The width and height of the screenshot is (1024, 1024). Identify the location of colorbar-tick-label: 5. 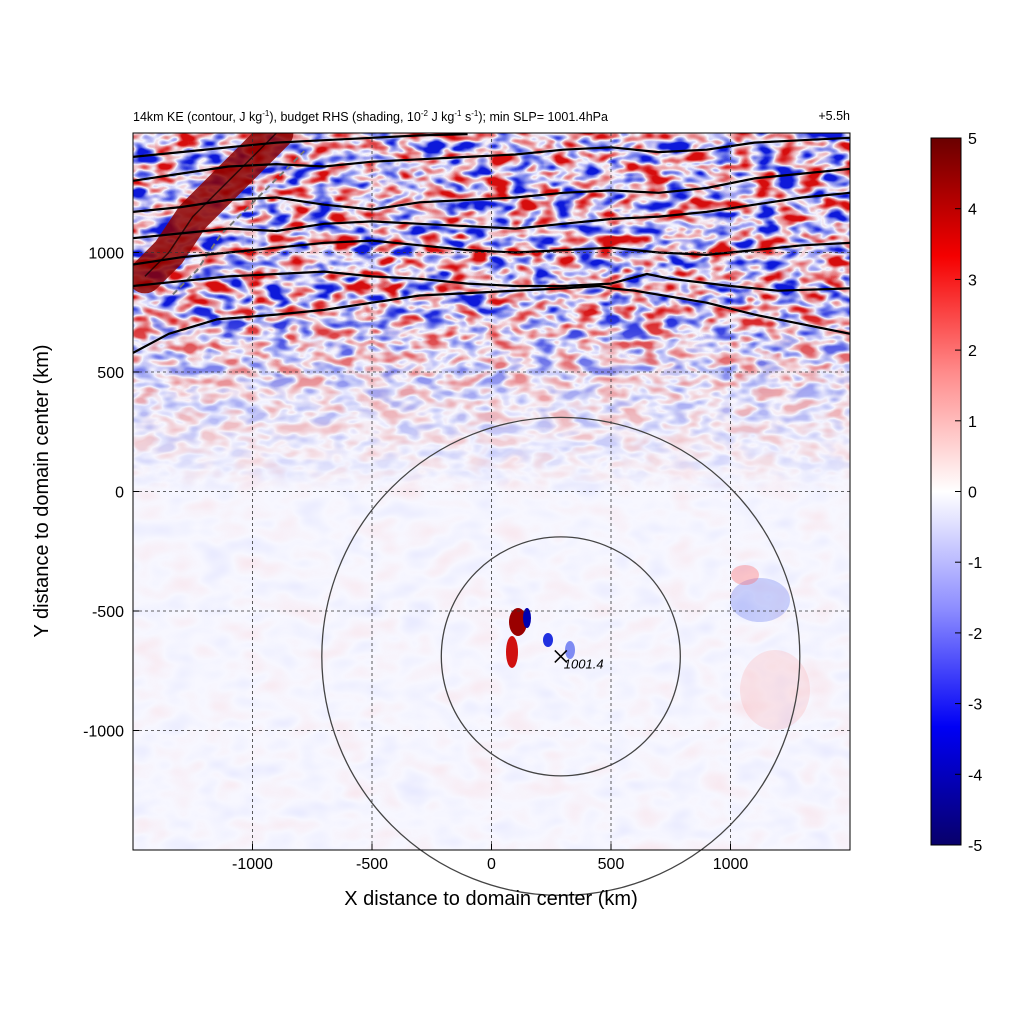
(972, 139).